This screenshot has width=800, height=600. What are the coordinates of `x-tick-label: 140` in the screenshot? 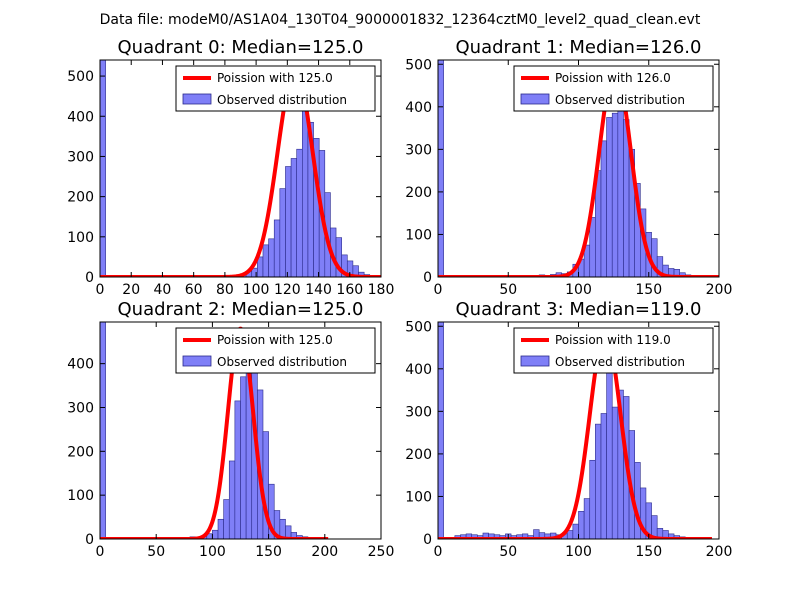 It's located at (318, 290).